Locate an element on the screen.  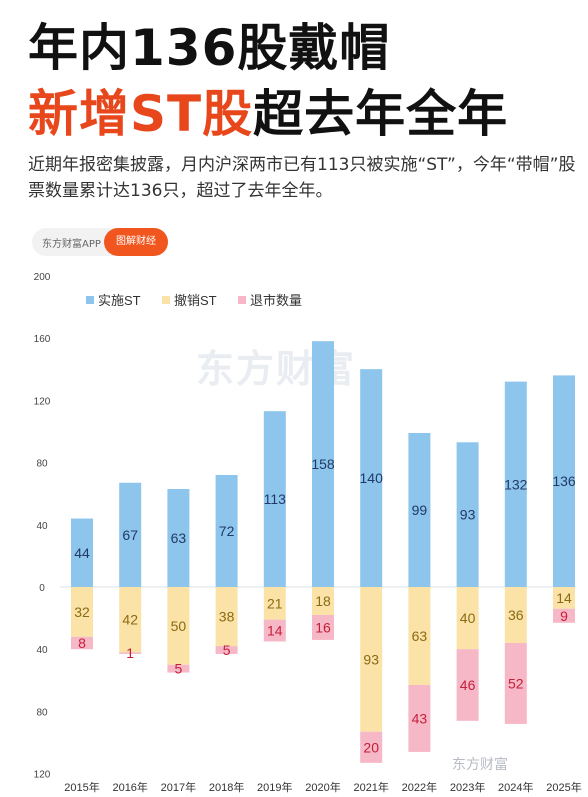
x-category-label: 2024年 is located at coordinates (515, 787).